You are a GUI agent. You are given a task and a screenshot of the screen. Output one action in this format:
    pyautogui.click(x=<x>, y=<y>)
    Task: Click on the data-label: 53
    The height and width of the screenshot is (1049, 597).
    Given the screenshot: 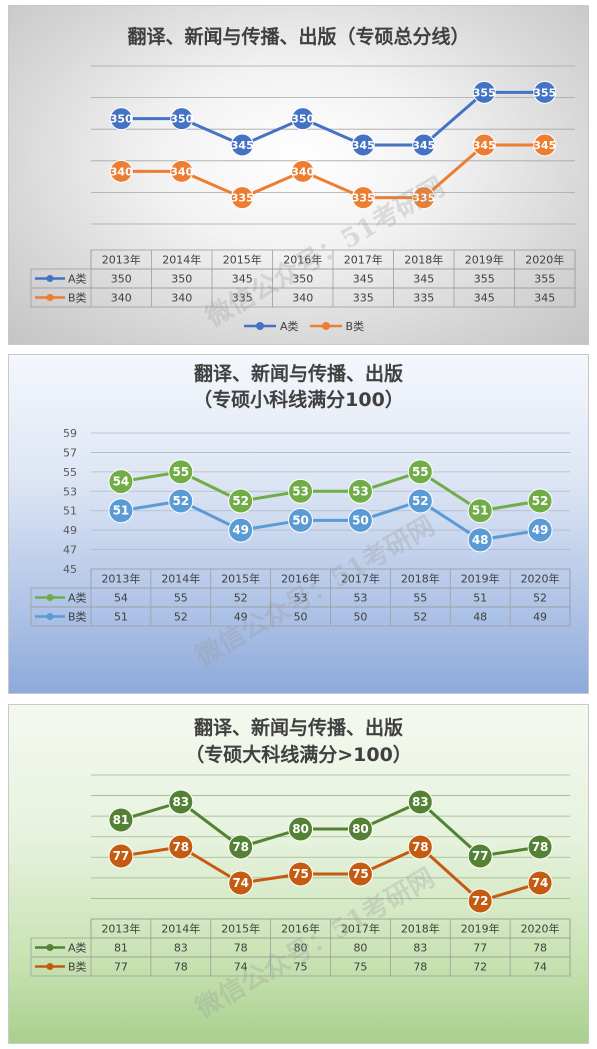 What is the action you would take?
    pyautogui.click(x=360, y=491)
    